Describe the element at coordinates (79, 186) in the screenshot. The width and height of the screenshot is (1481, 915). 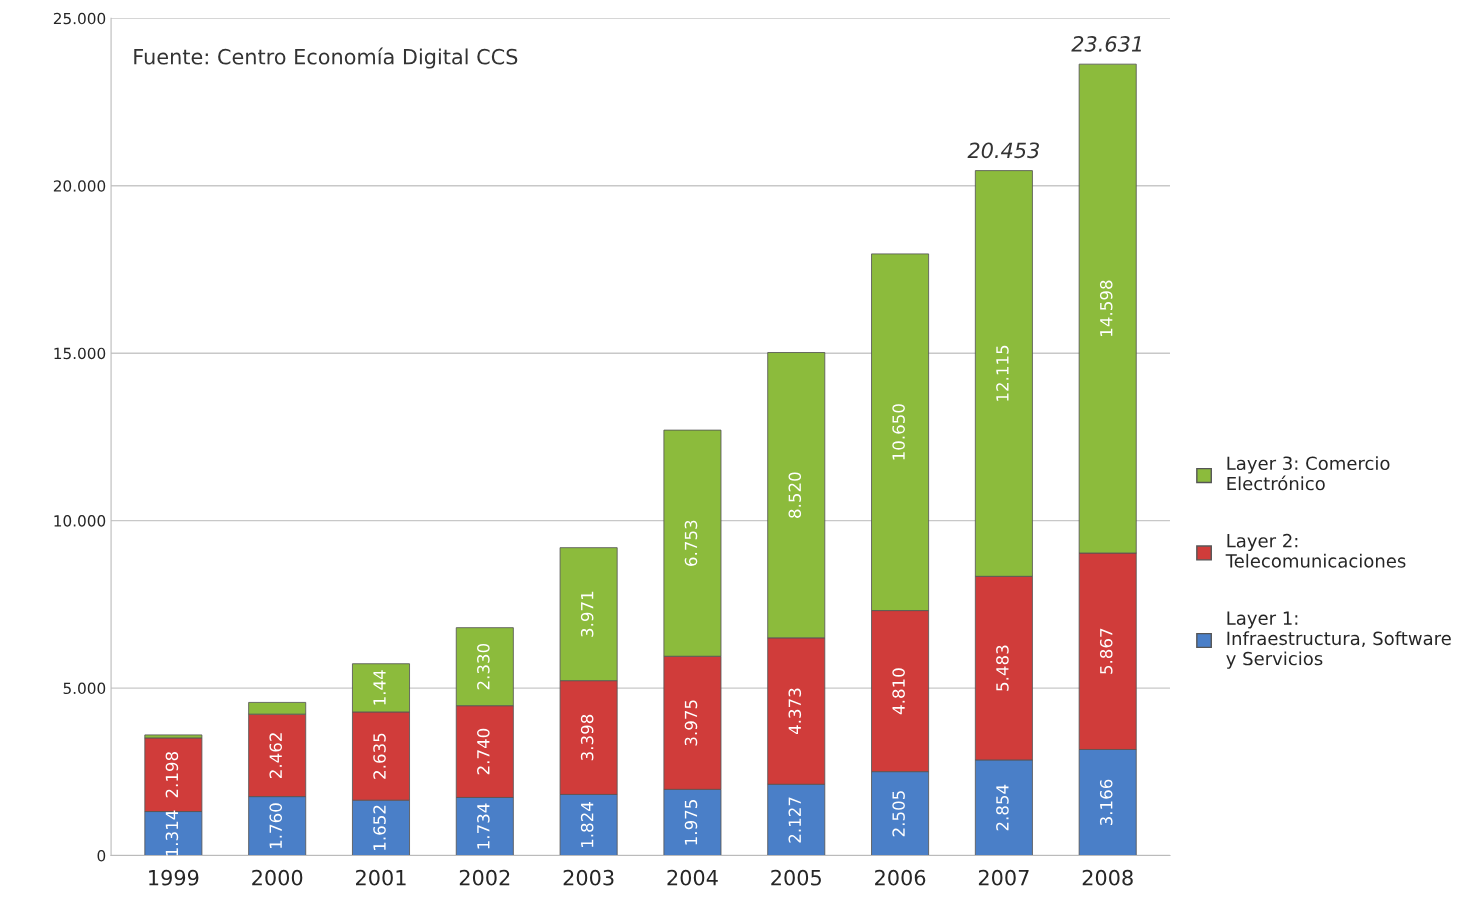
I see `y-tick-label: 20.000` at that location.